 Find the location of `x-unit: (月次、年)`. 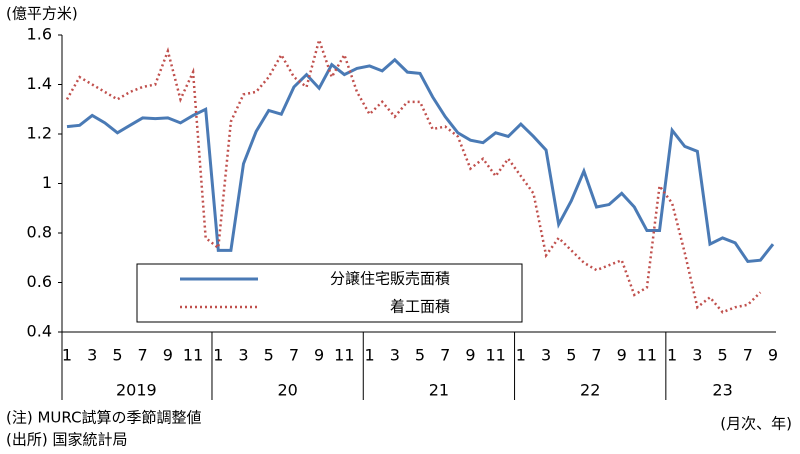

x-unit: (月次、年) is located at coordinates (756, 424).